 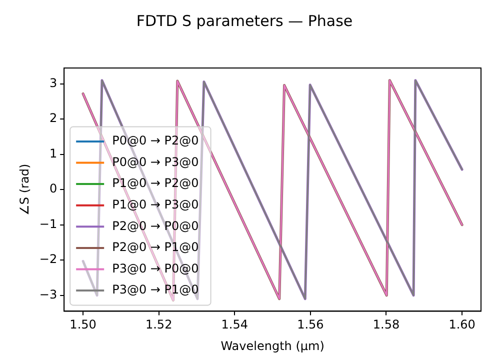 I want to click on legend-label: P3@0 → P1@0, so click(x=155, y=289).